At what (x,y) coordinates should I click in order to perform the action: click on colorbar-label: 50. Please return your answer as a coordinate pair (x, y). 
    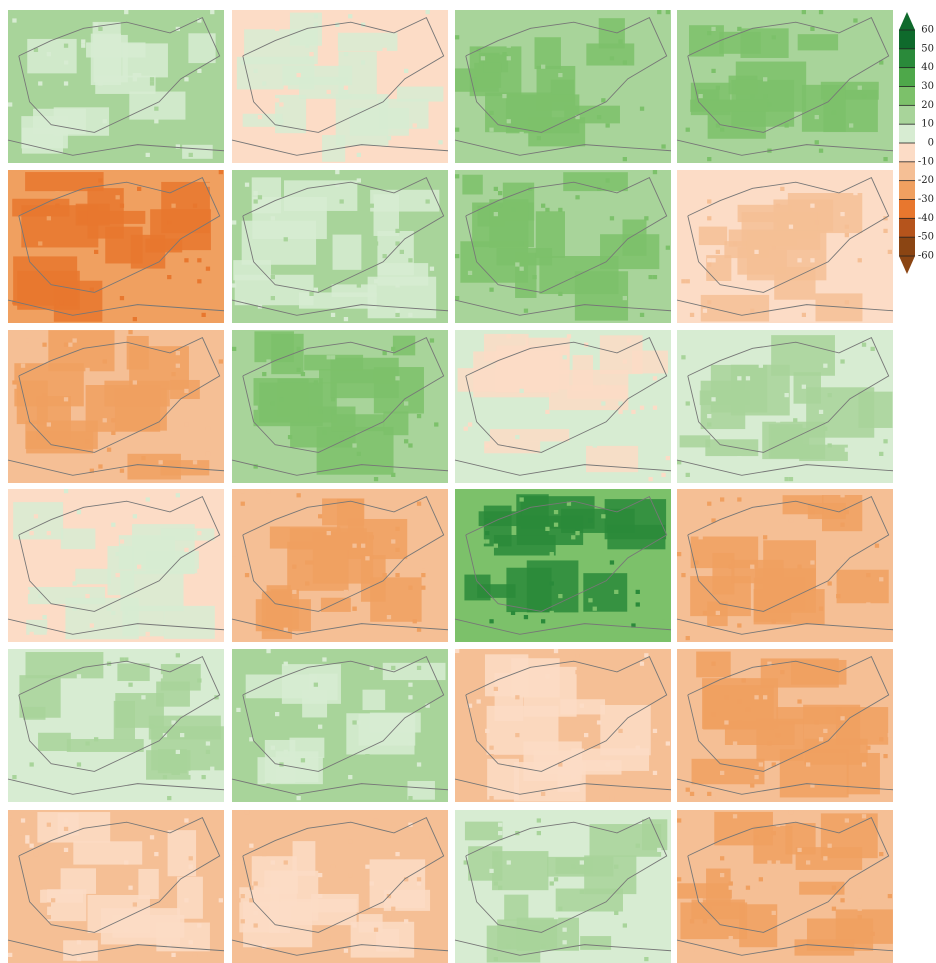
    Looking at the image, I should click on (927, 48).